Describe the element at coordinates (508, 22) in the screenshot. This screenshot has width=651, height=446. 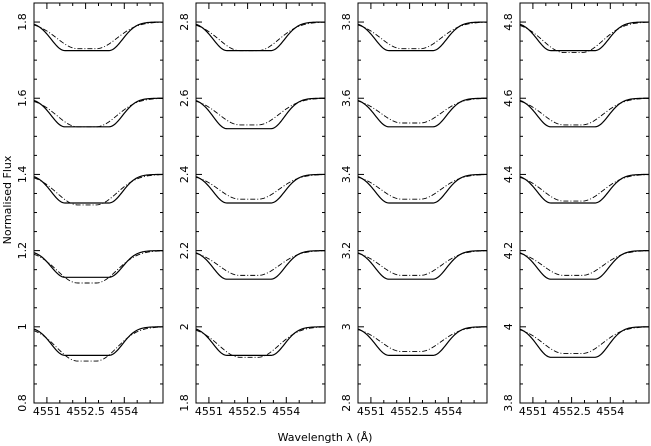
I see `y-tick-label: 4.8` at that location.